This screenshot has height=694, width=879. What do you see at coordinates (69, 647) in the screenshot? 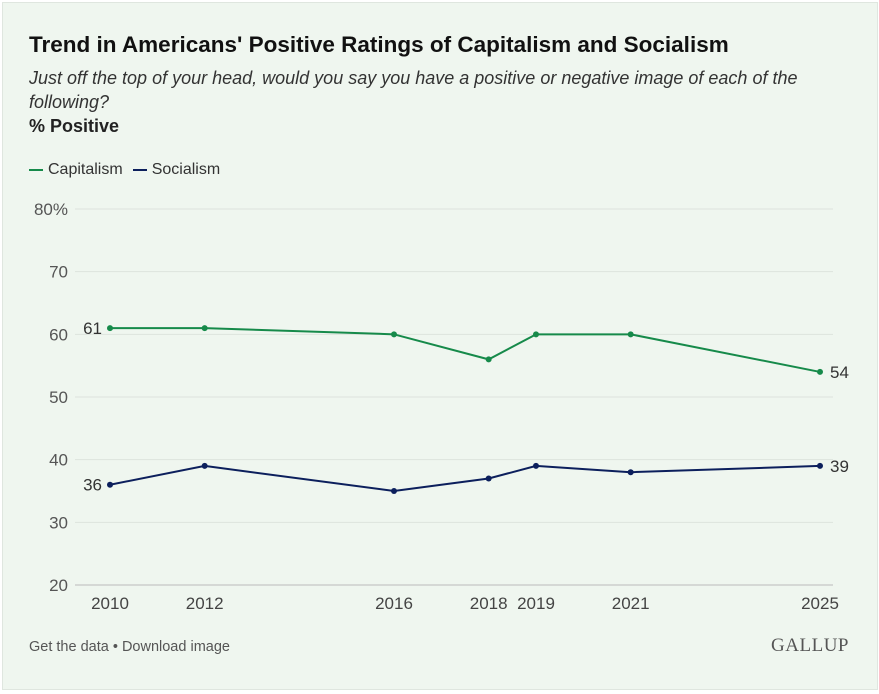
I see `get-data-link: Get the data` at bounding box center [69, 647].